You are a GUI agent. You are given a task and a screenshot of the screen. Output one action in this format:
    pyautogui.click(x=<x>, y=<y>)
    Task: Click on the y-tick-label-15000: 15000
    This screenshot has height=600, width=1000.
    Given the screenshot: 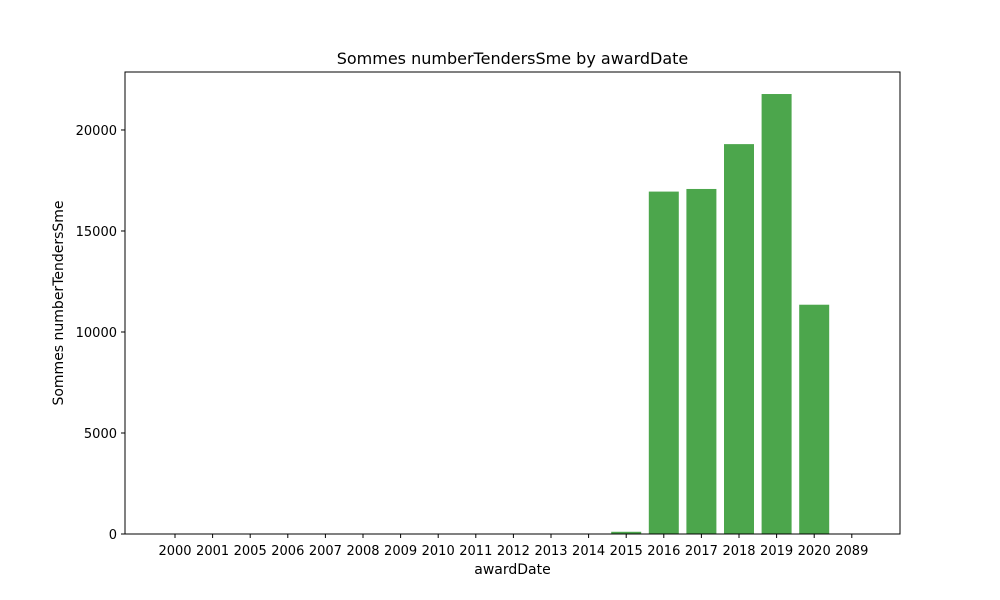 What is the action you would take?
    pyautogui.click(x=96, y=232)
    